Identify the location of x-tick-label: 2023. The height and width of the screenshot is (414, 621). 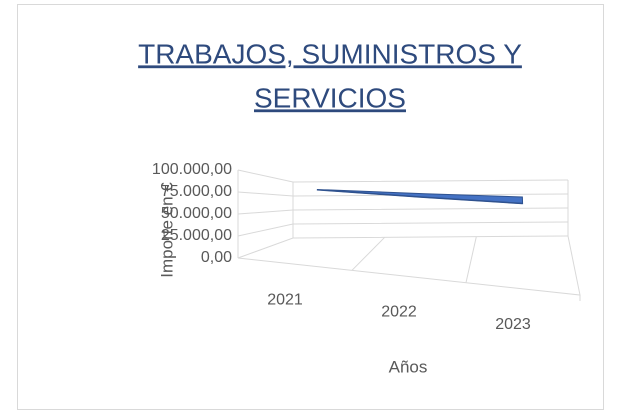
(513, 324).